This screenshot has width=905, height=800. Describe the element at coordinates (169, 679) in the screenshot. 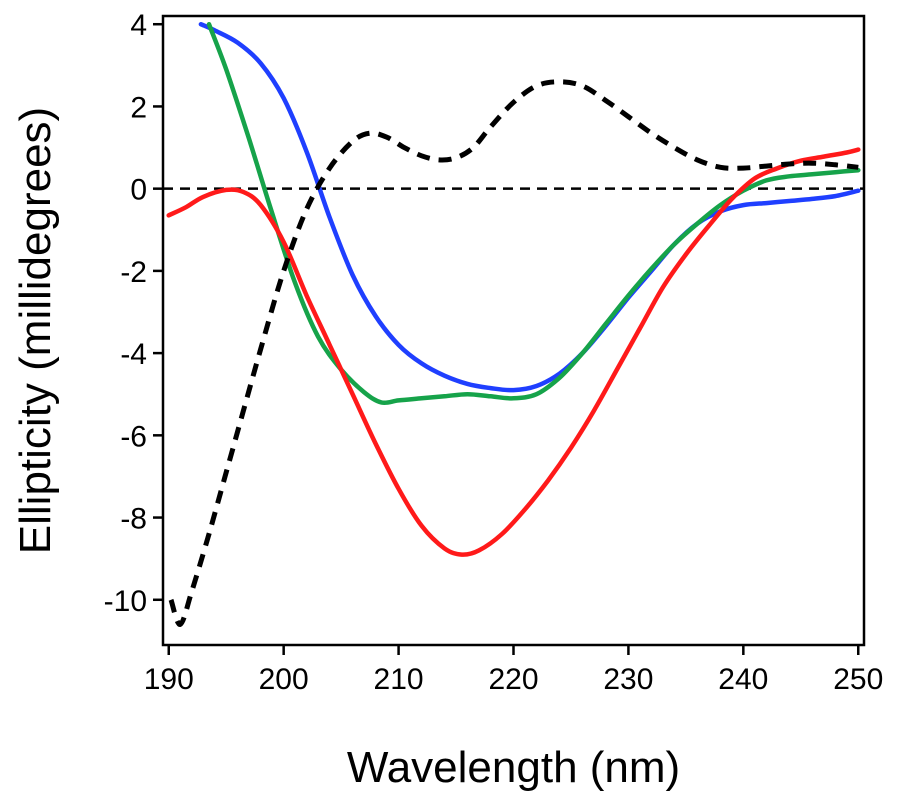

I see `x-tick-label: 190` at that location.